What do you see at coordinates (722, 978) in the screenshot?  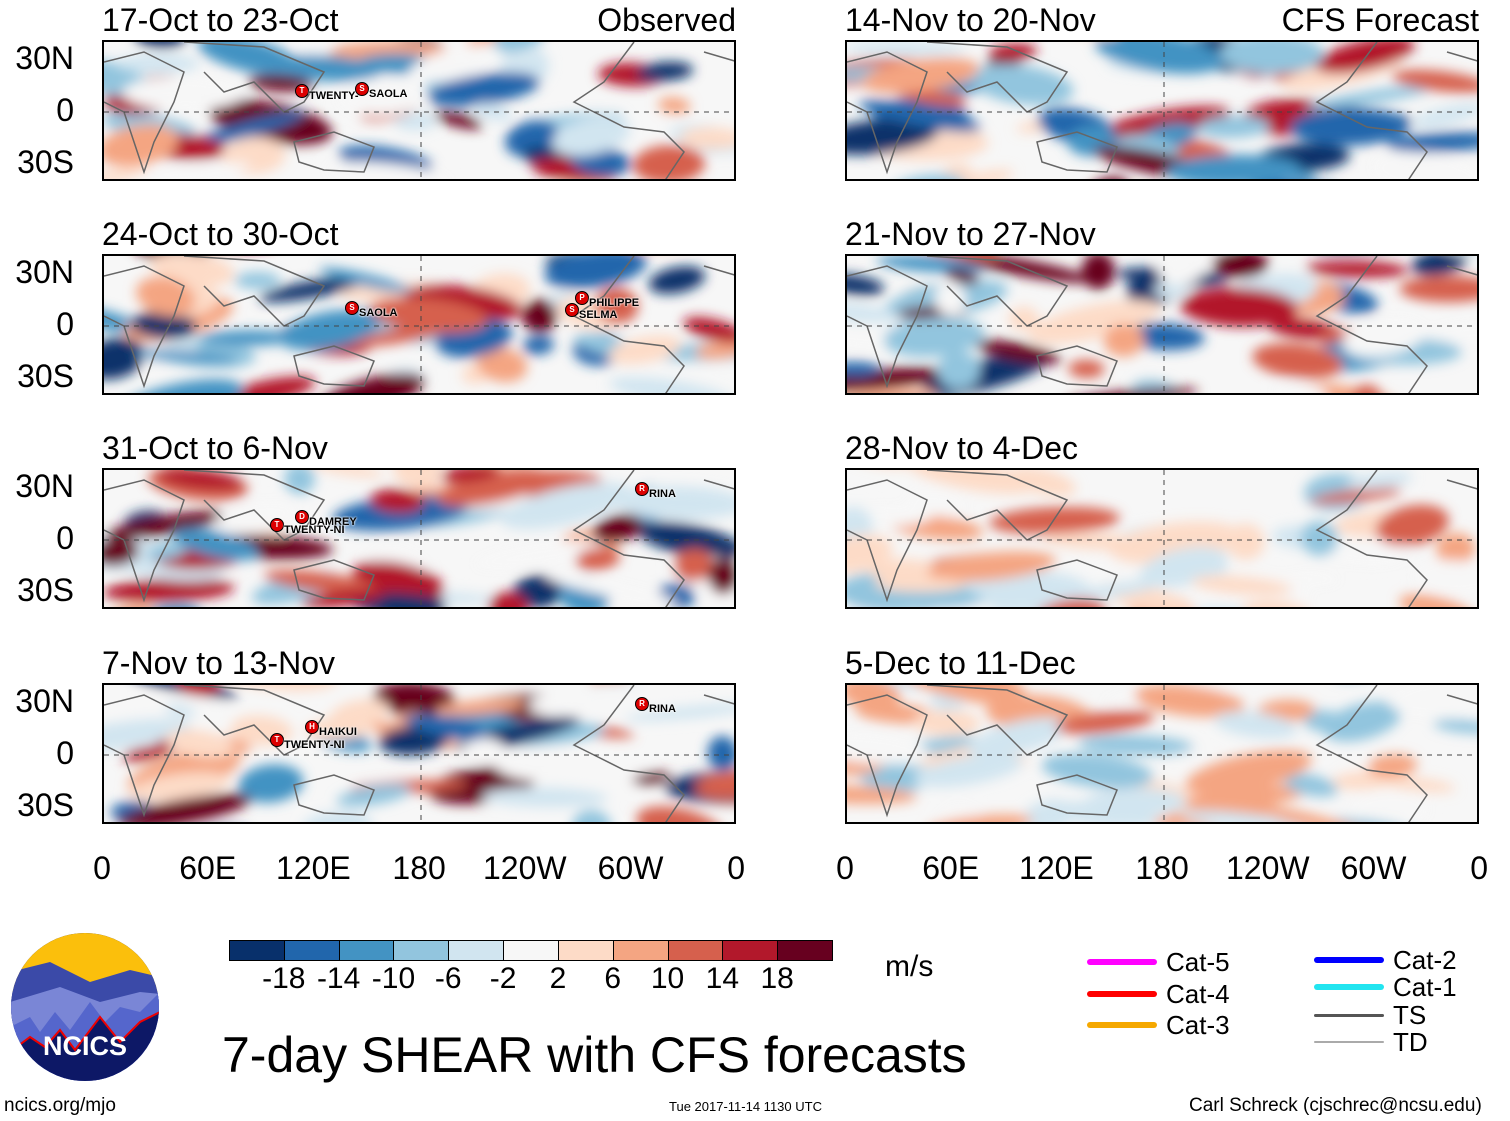 I see `colorbar-tick-label: 14` at bounding box center [722, 978].